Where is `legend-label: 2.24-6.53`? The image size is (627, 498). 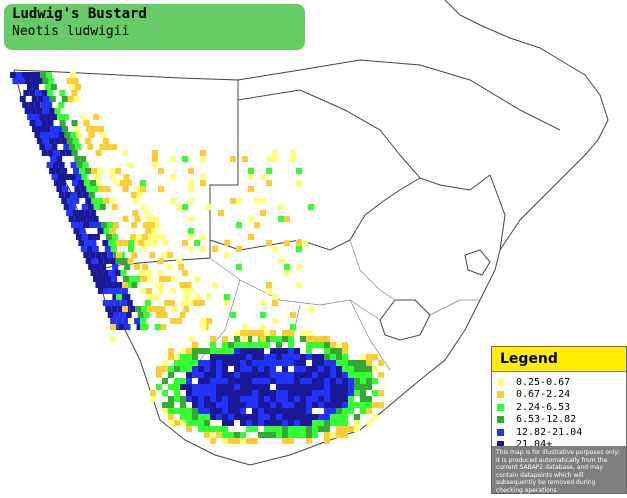
legend-label: 2.24-6.53 is located at coordinates (543, 407).